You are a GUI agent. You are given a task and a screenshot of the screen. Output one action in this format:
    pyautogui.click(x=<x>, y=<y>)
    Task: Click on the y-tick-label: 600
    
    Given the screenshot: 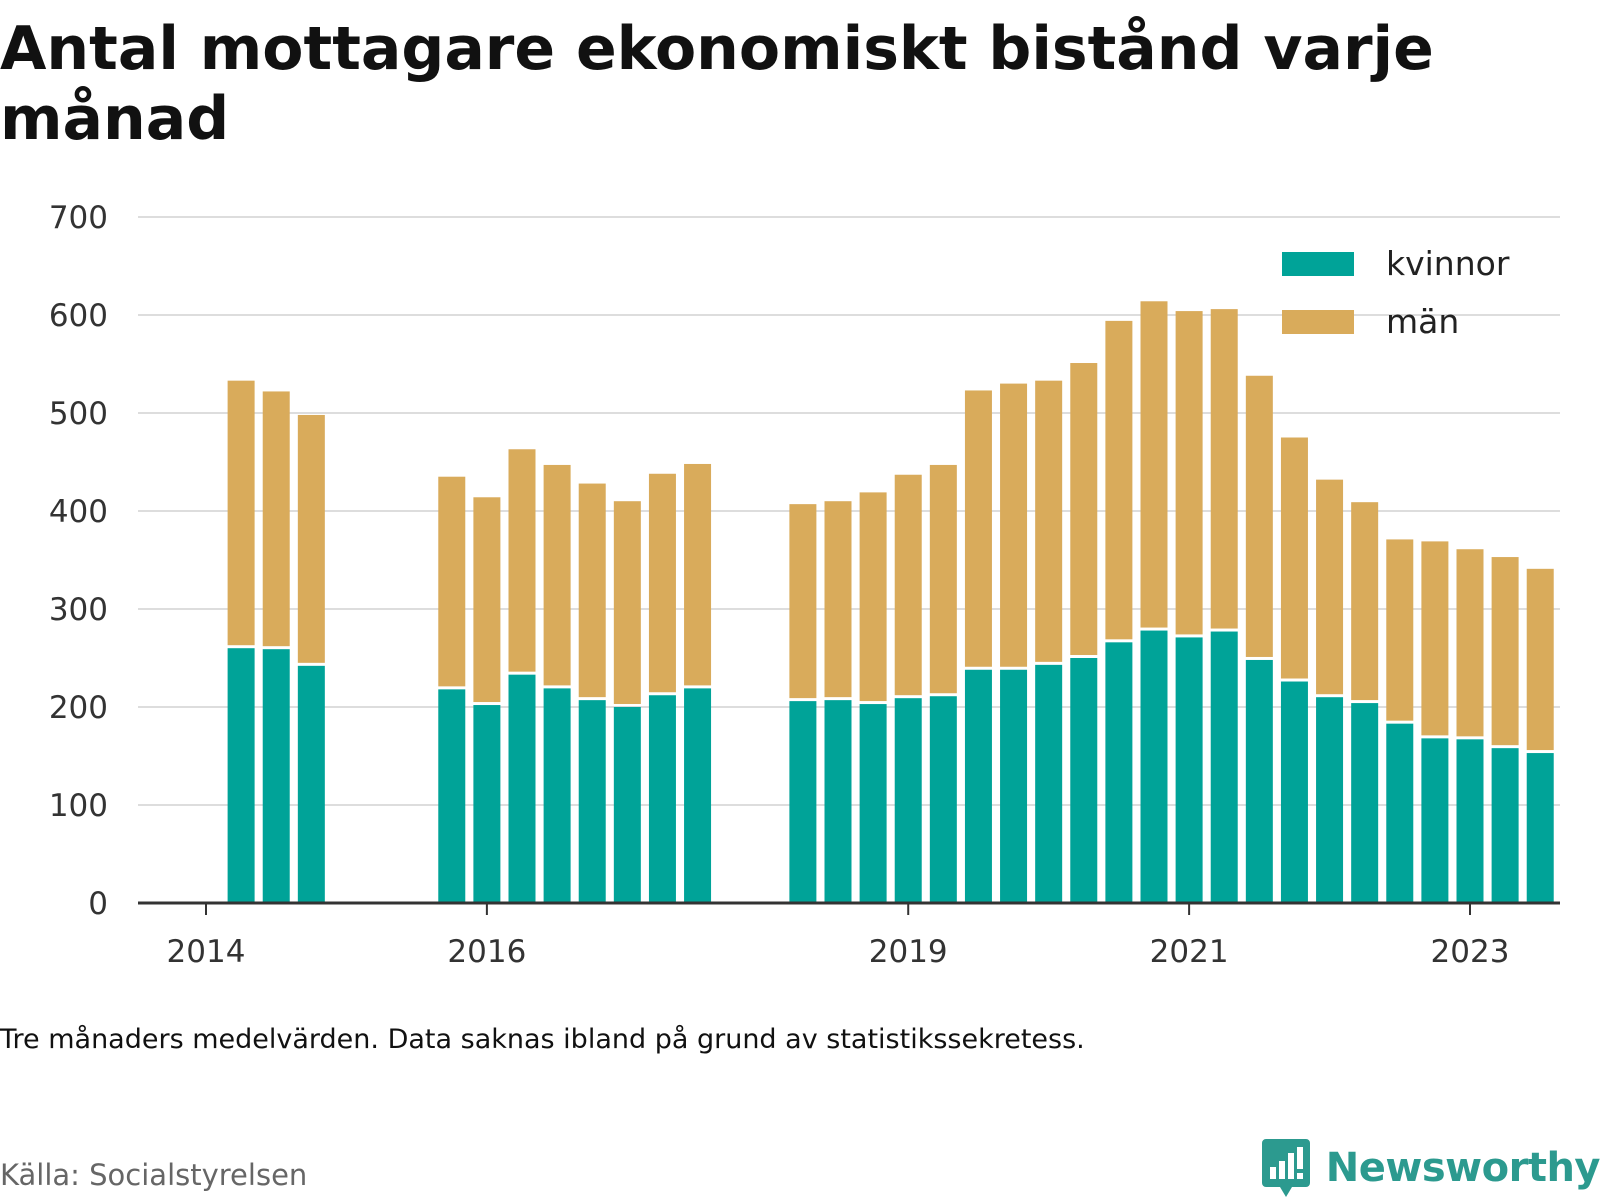 What is the action you would take?
    pyautogui.click(x=78, y=316)
    